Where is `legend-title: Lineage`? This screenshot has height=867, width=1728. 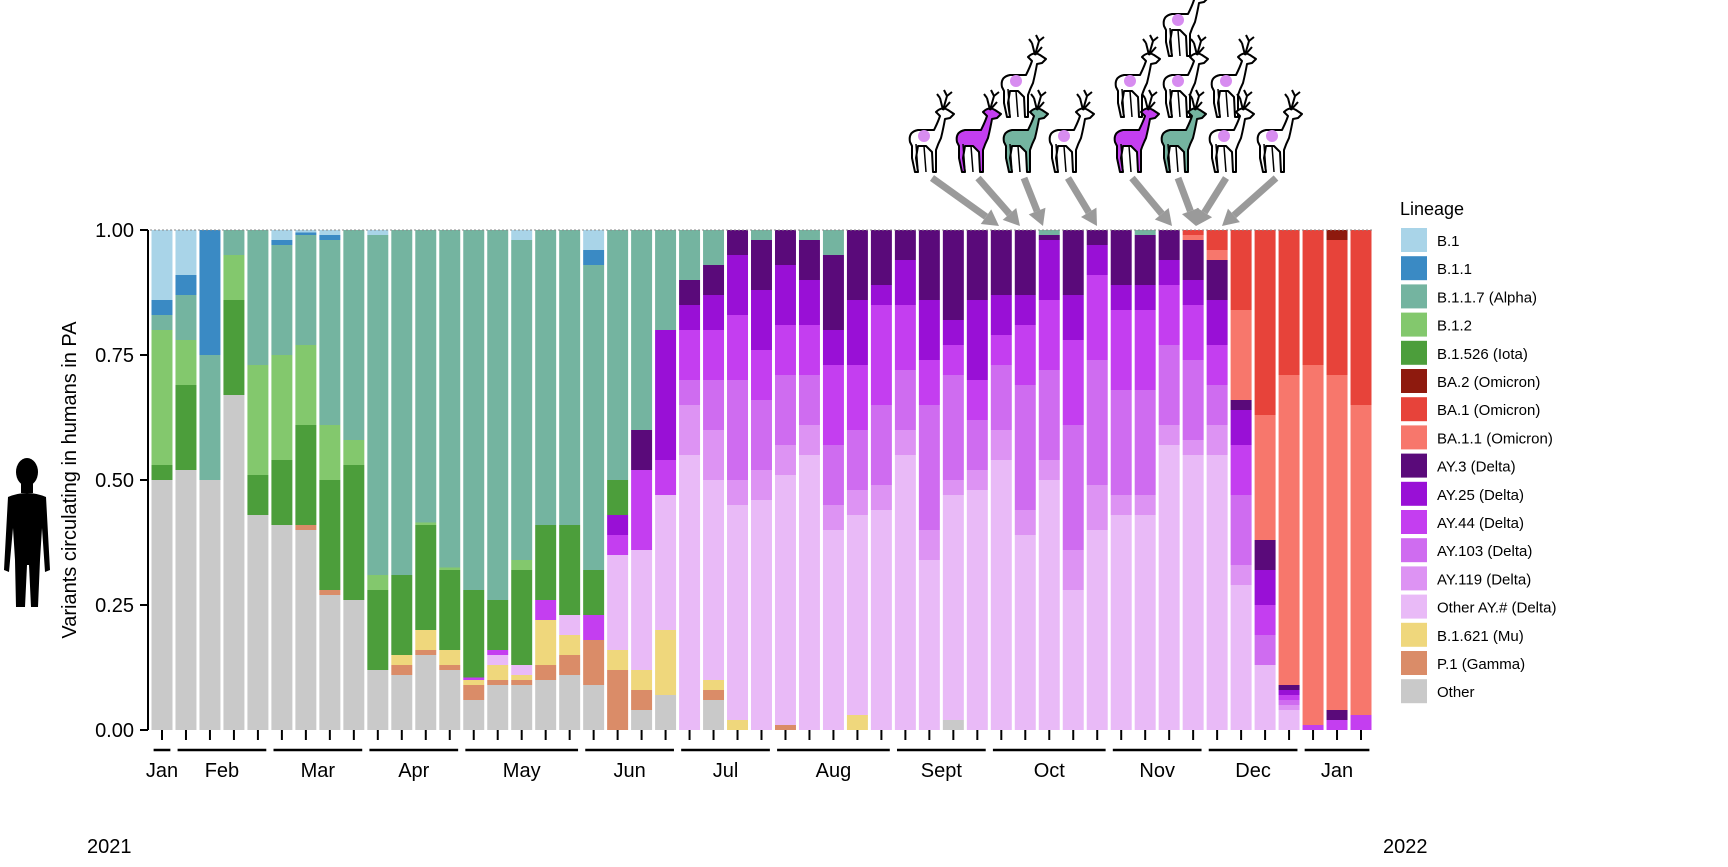
legend-title: Lineage is located at coordinates (1432, 209).